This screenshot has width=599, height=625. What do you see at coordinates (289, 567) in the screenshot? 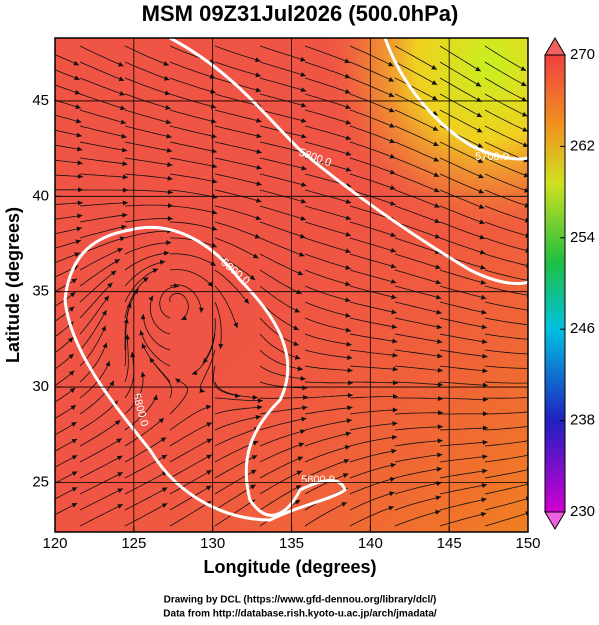
I see `x-axis-label: Longitude (degrees)` at bounding box center [289, 567].